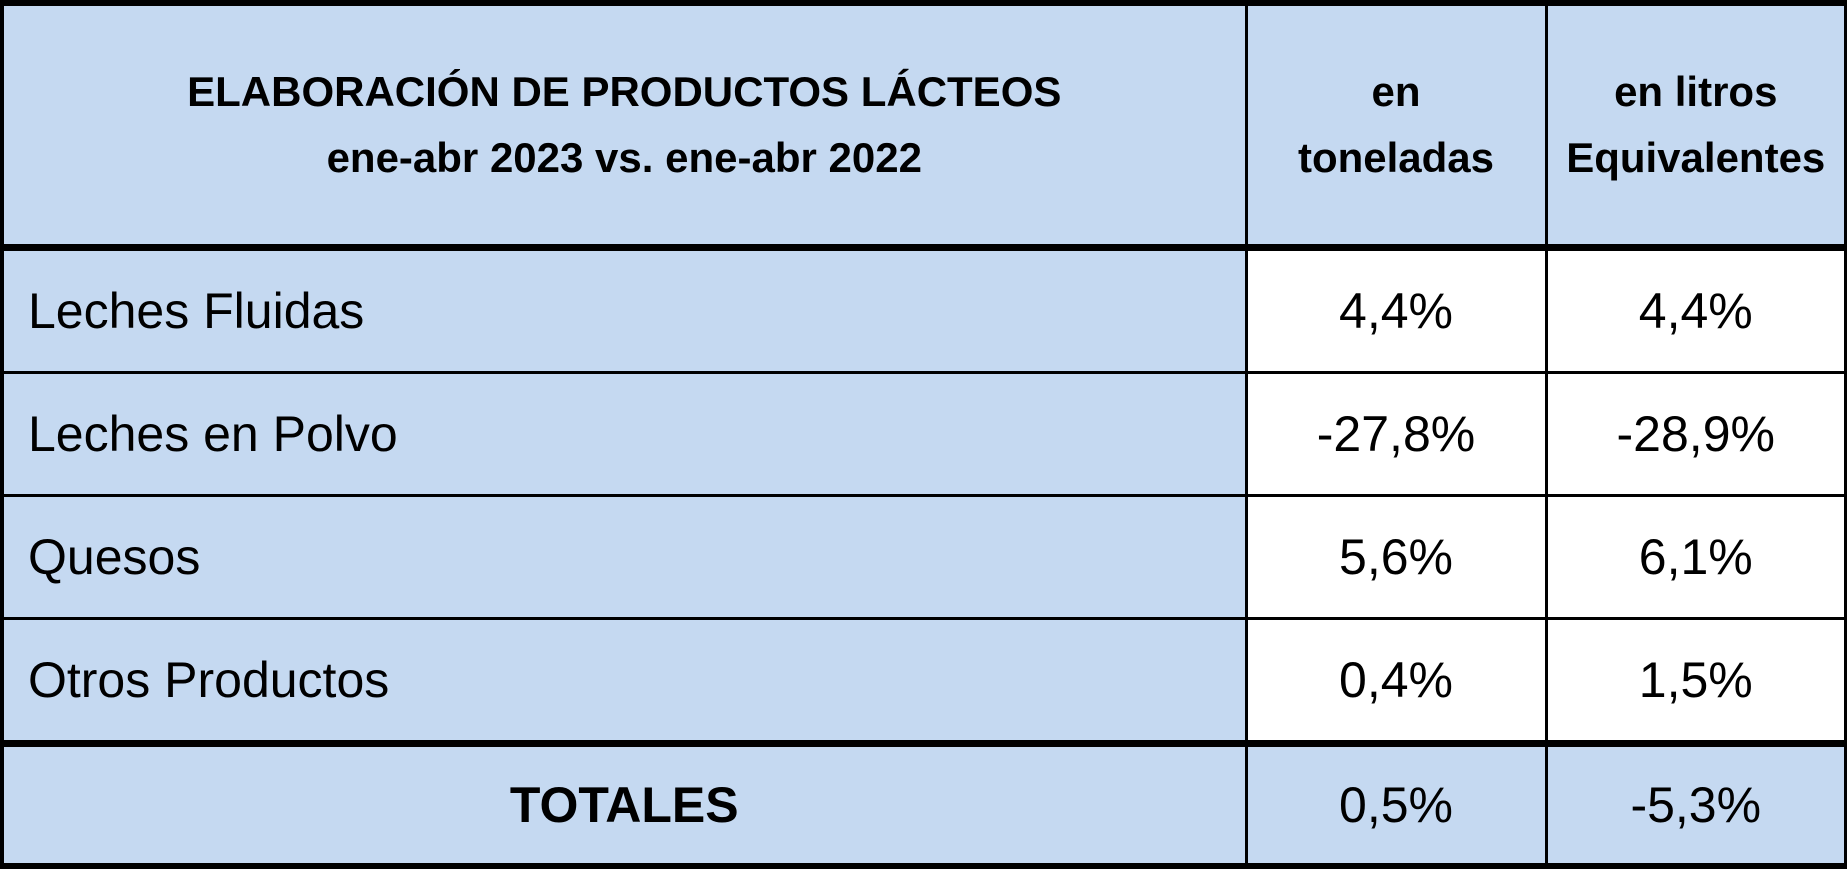  I want to click on table-row: Quesos 5,6% 6,1%, so click(923, 557).